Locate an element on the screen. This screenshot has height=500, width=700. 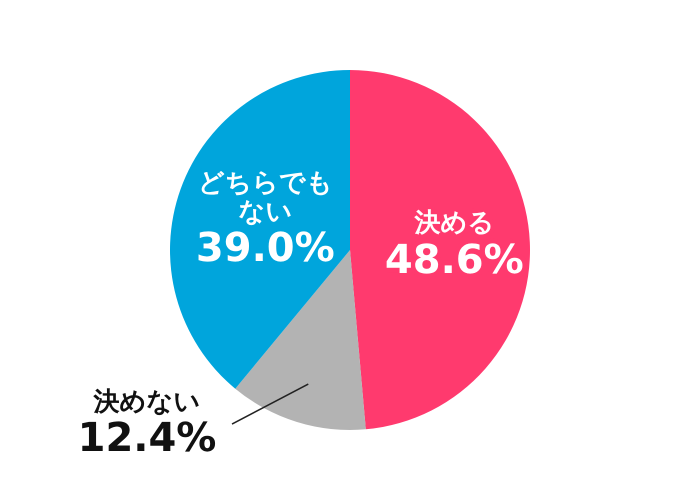
data-label: 12.4% is located at coordinates (147, 438).